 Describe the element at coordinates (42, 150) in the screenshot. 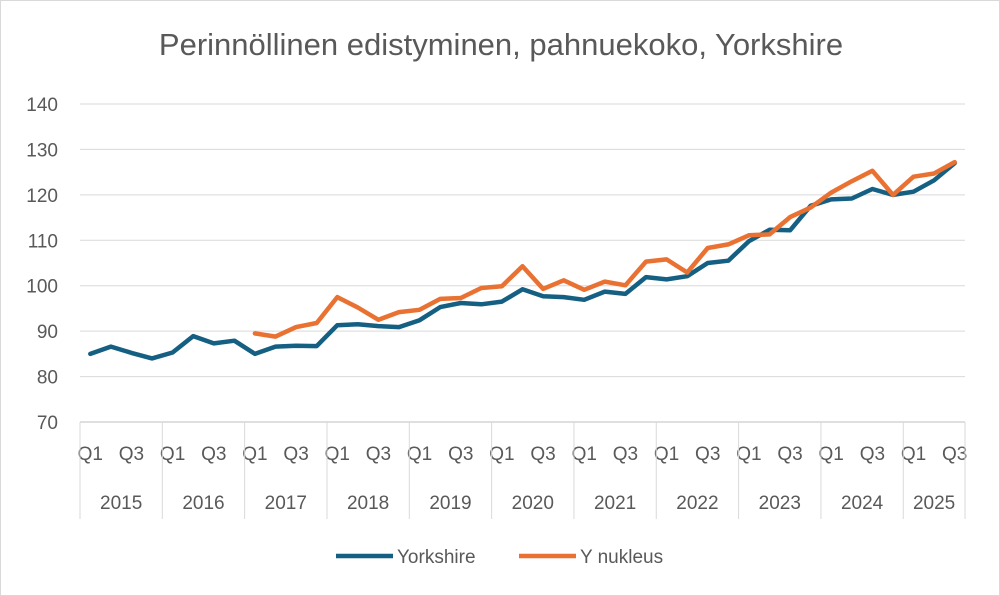

I see `y-tick-label: 130` at that location.